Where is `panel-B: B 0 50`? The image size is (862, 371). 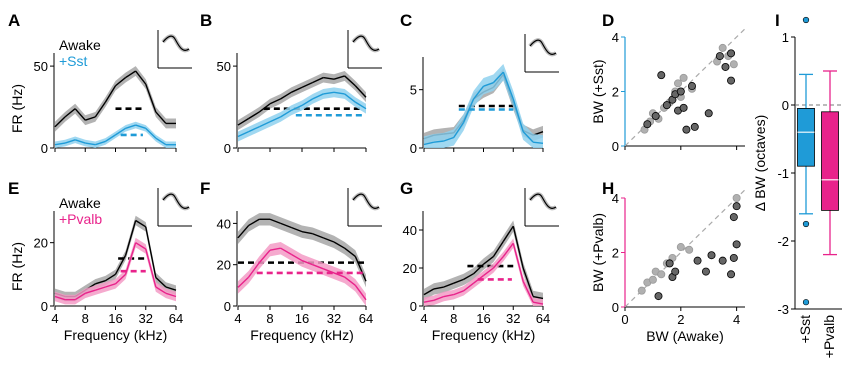 panel-B: B 0 50 is located at coordinates (291, 83).